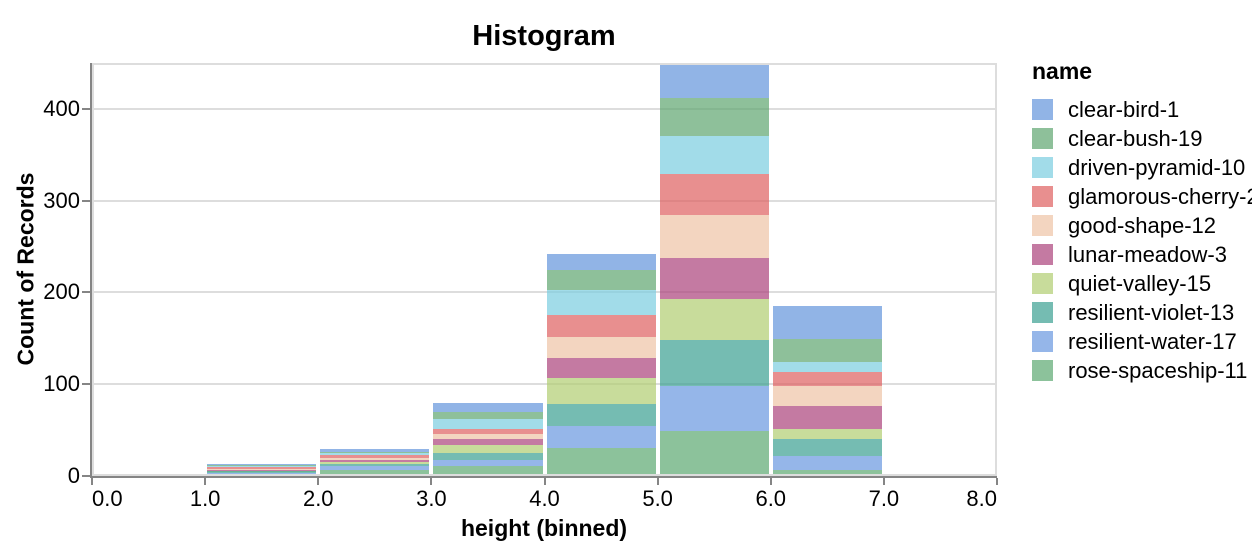  What do you see at coordinates (884, 498) in the screenshot?
I see `x-tick-label: 7.0` at bounding box center [884, 498].